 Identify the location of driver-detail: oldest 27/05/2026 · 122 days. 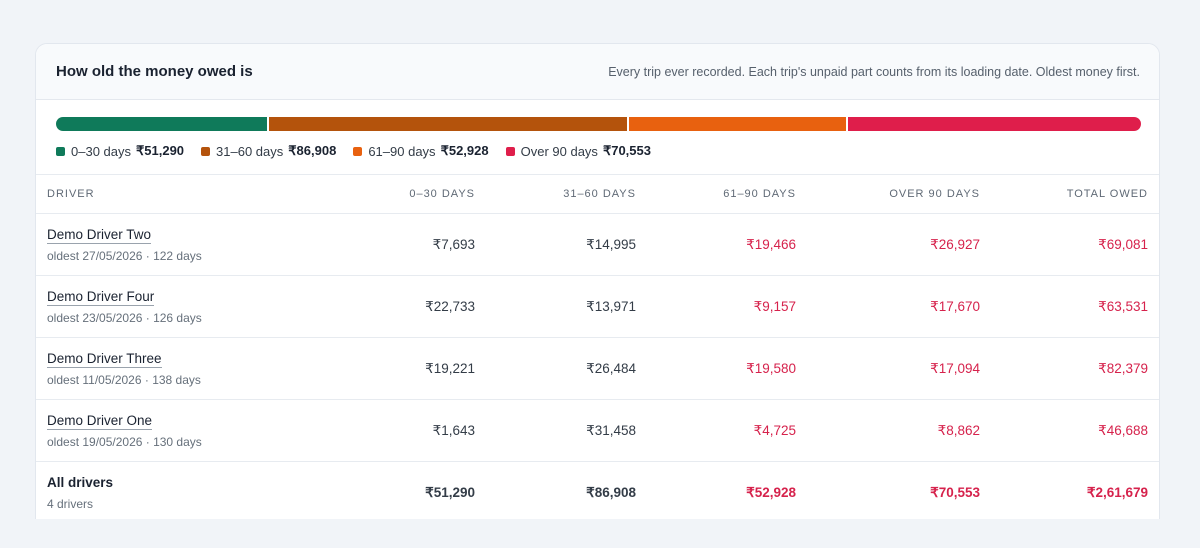
(124, 256).